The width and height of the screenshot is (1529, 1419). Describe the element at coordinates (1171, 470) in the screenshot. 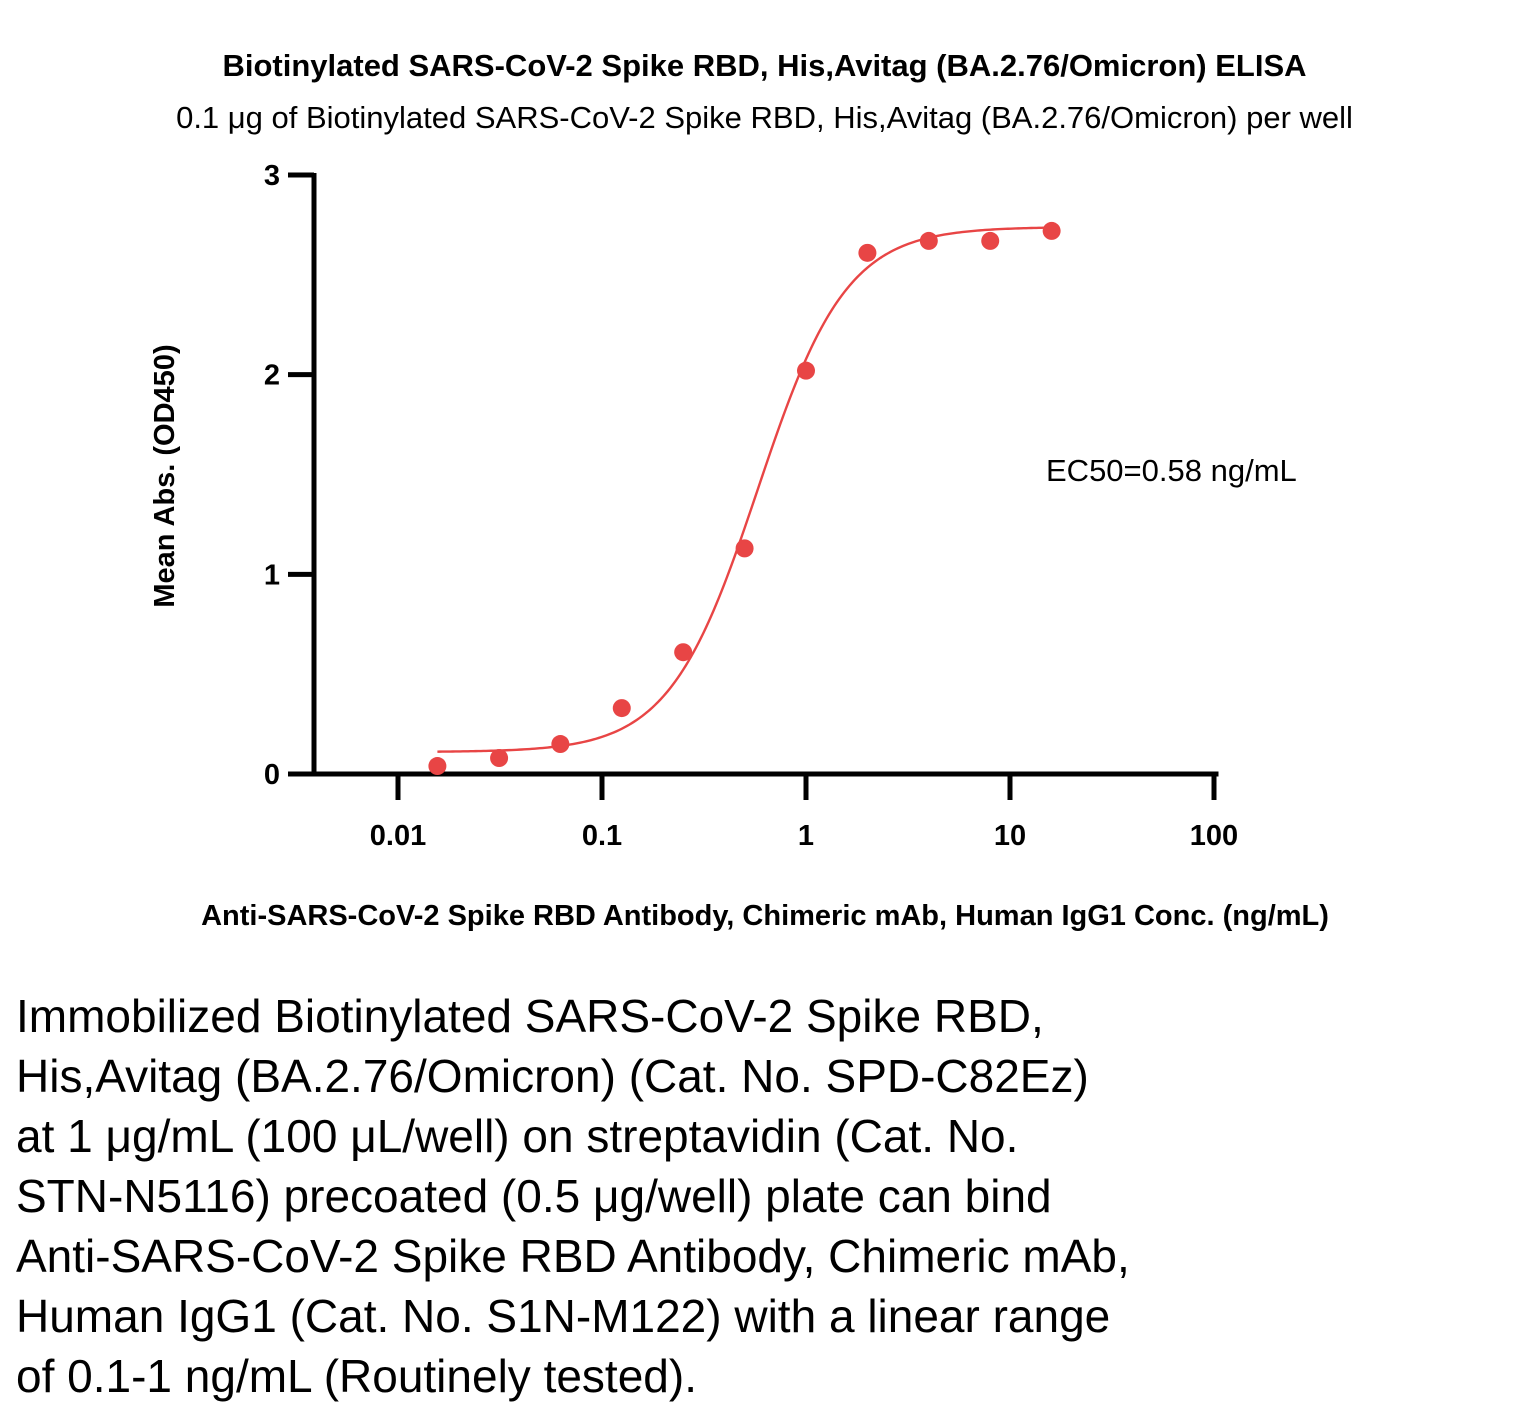

I see `ec50-annotation: EC50=0.58 ng/mL` at that location.